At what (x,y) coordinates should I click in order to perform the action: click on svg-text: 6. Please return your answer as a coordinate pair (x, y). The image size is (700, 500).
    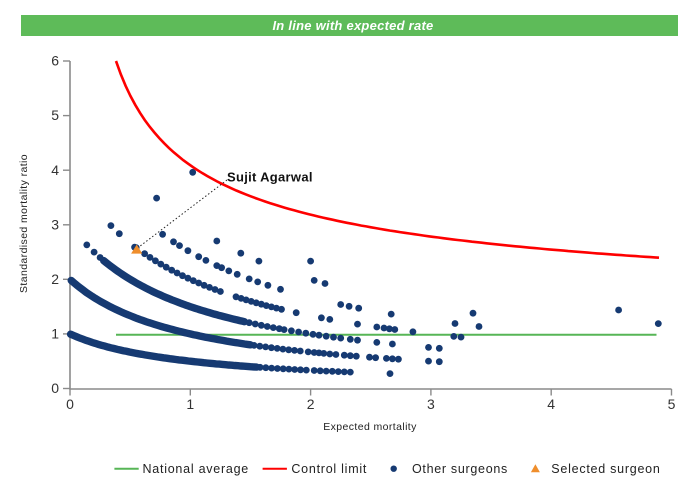
    Looking at the image, I should click on (55, 61).